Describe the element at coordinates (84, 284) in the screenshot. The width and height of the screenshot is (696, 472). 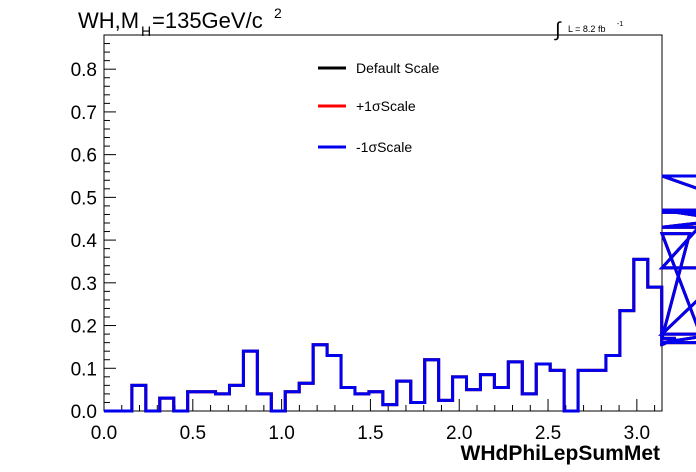
I see `y-tick-label: 0.3` at that location.